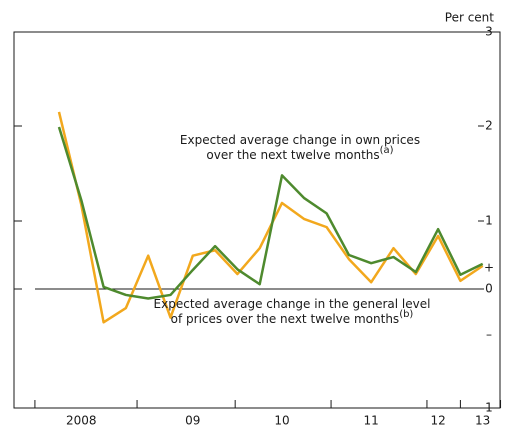 The height and width of the screenshot is (432, 524). Describe the element at coordinates (387, 150) in the screenshot. I see `annotation-note: (a)` at that location.